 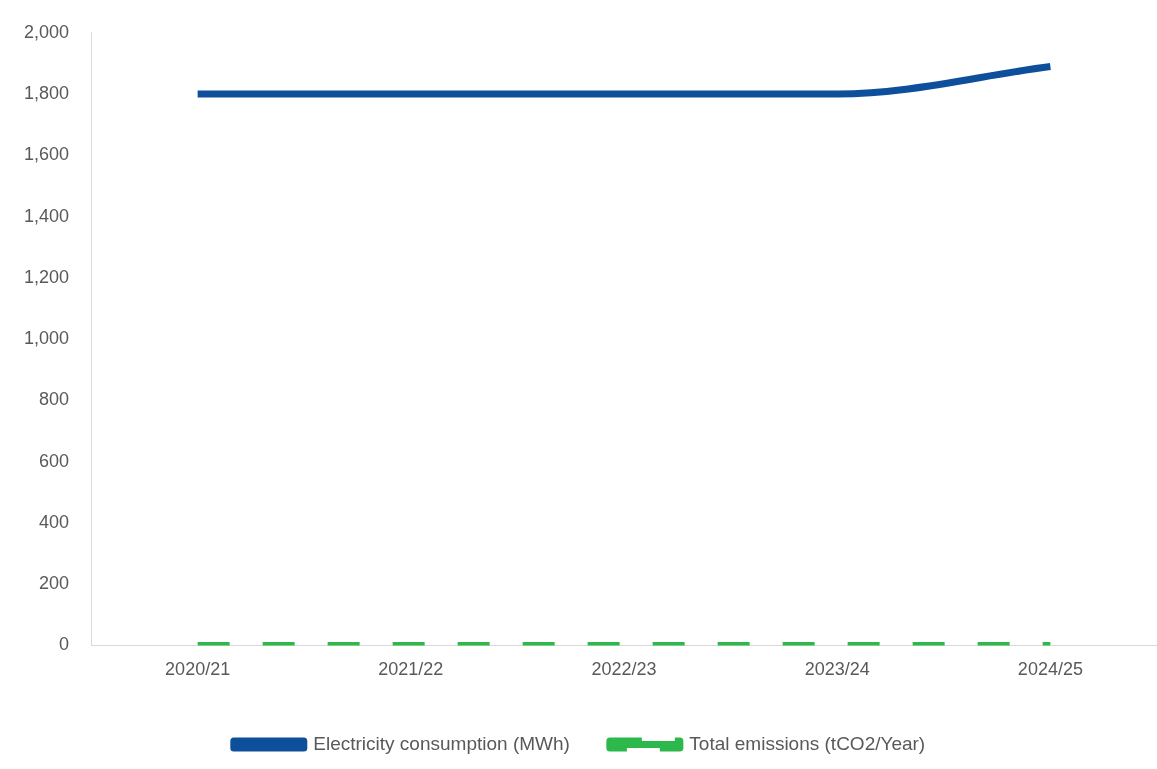 What do you see at coordinates (441, 743) in the screenshot?
I see `legend-label: Electricity consumption (MWh)` at bounding box center [441, 743].